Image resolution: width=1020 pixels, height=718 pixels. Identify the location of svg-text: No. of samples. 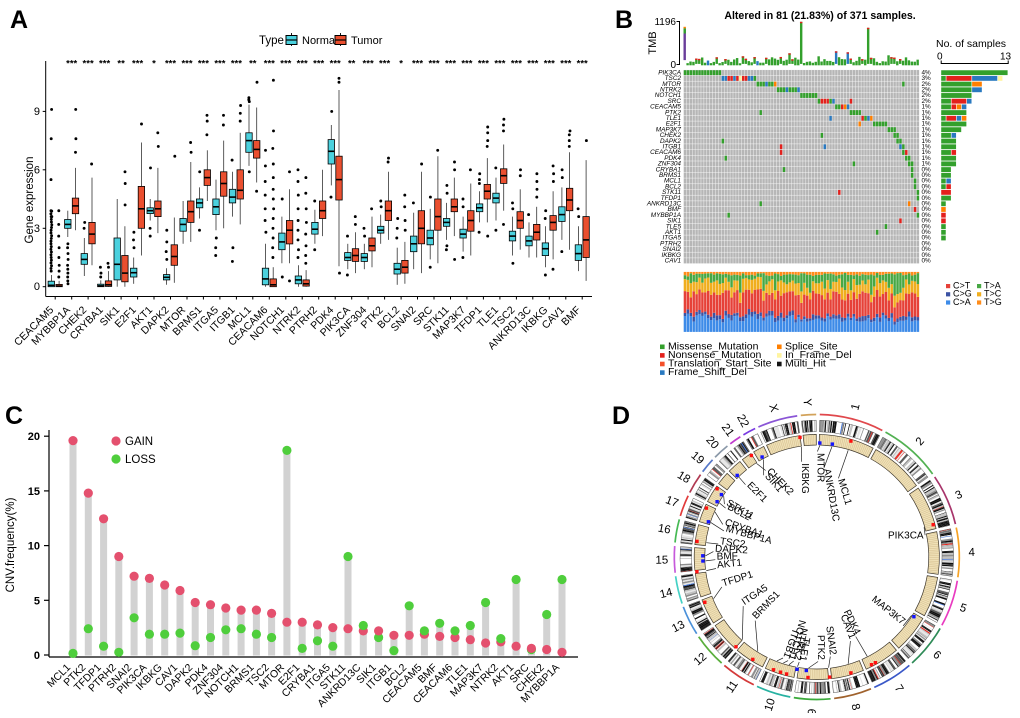
(971, 44).